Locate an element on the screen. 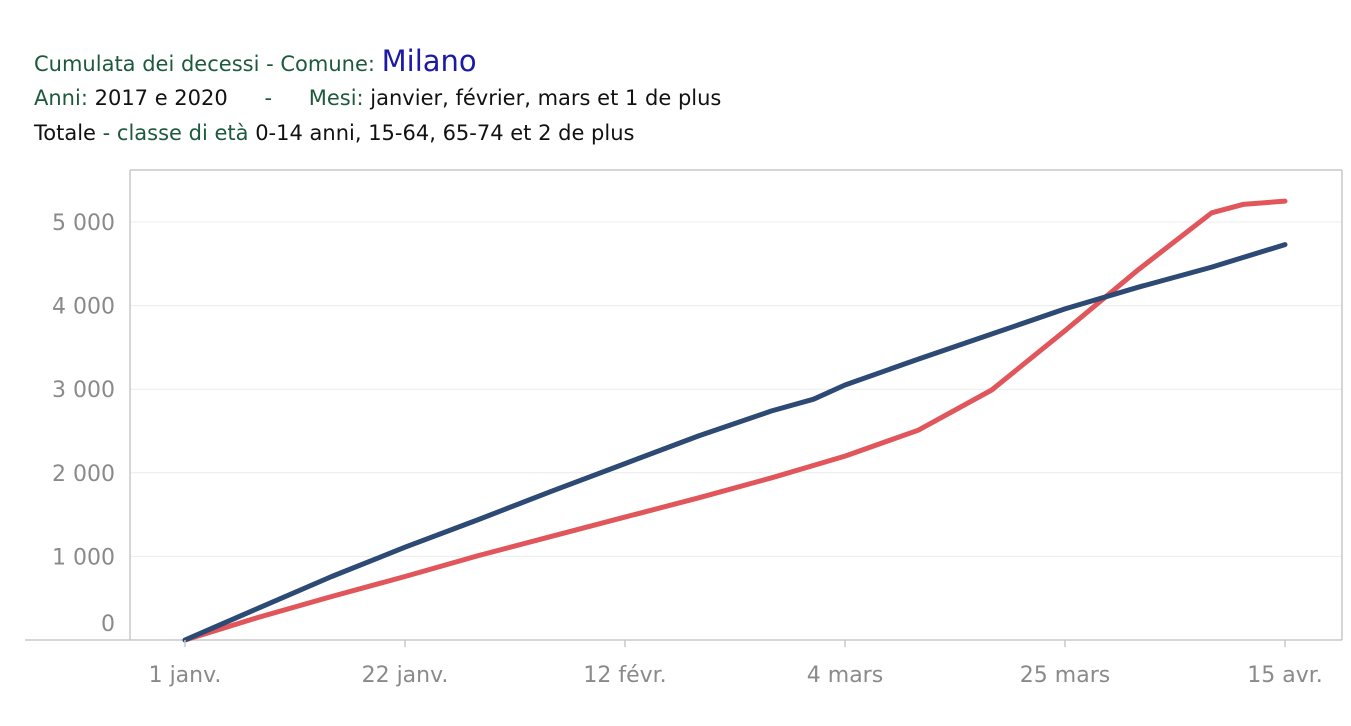 This screenshot has width=1351, height=726. y-tick-label: 3 000 is located at coordinates (83, 390).